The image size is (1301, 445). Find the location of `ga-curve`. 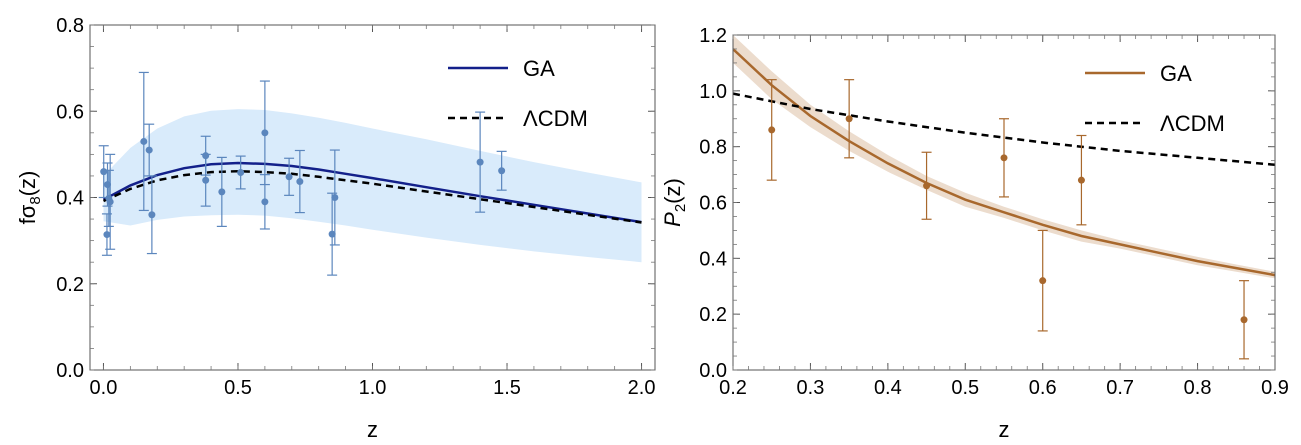

ga-curve is located at coordinates (372, 192).